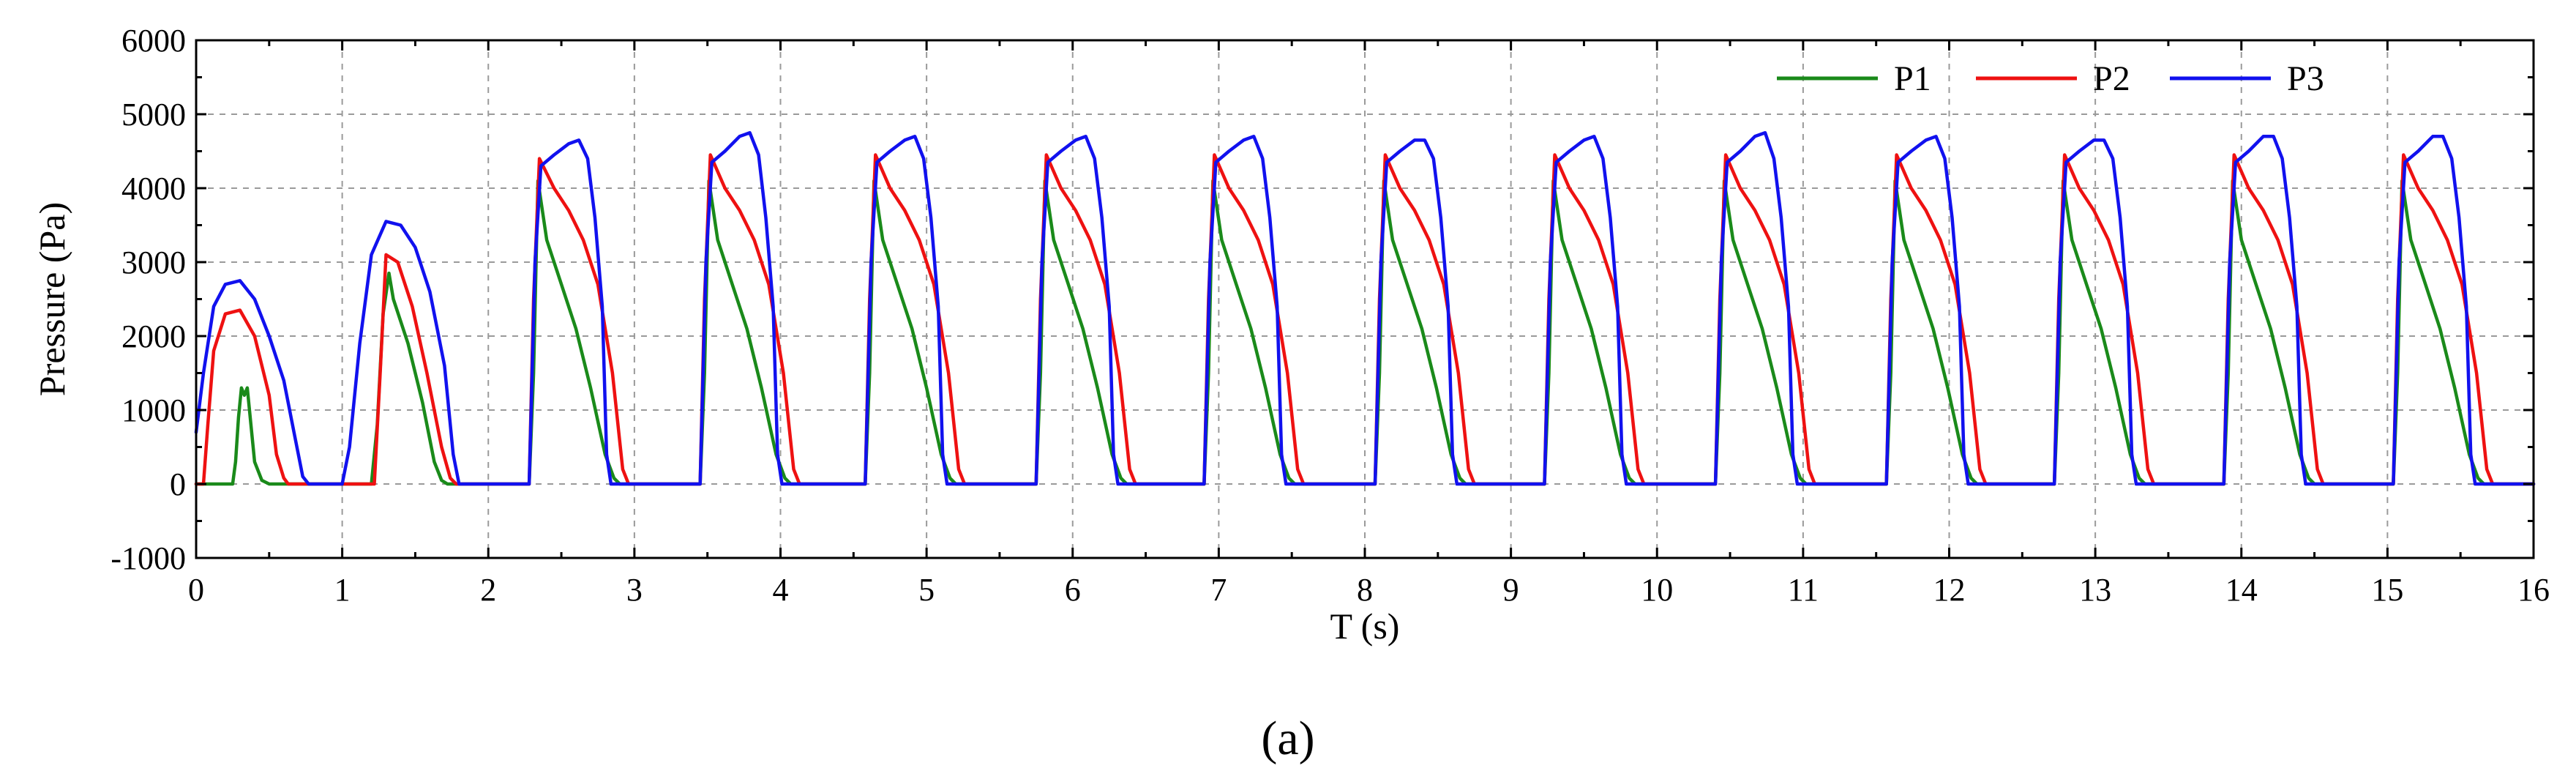 This screenshot has width=2576, height=782. I want to click on x-tick-label: 1, so click(342, 590).